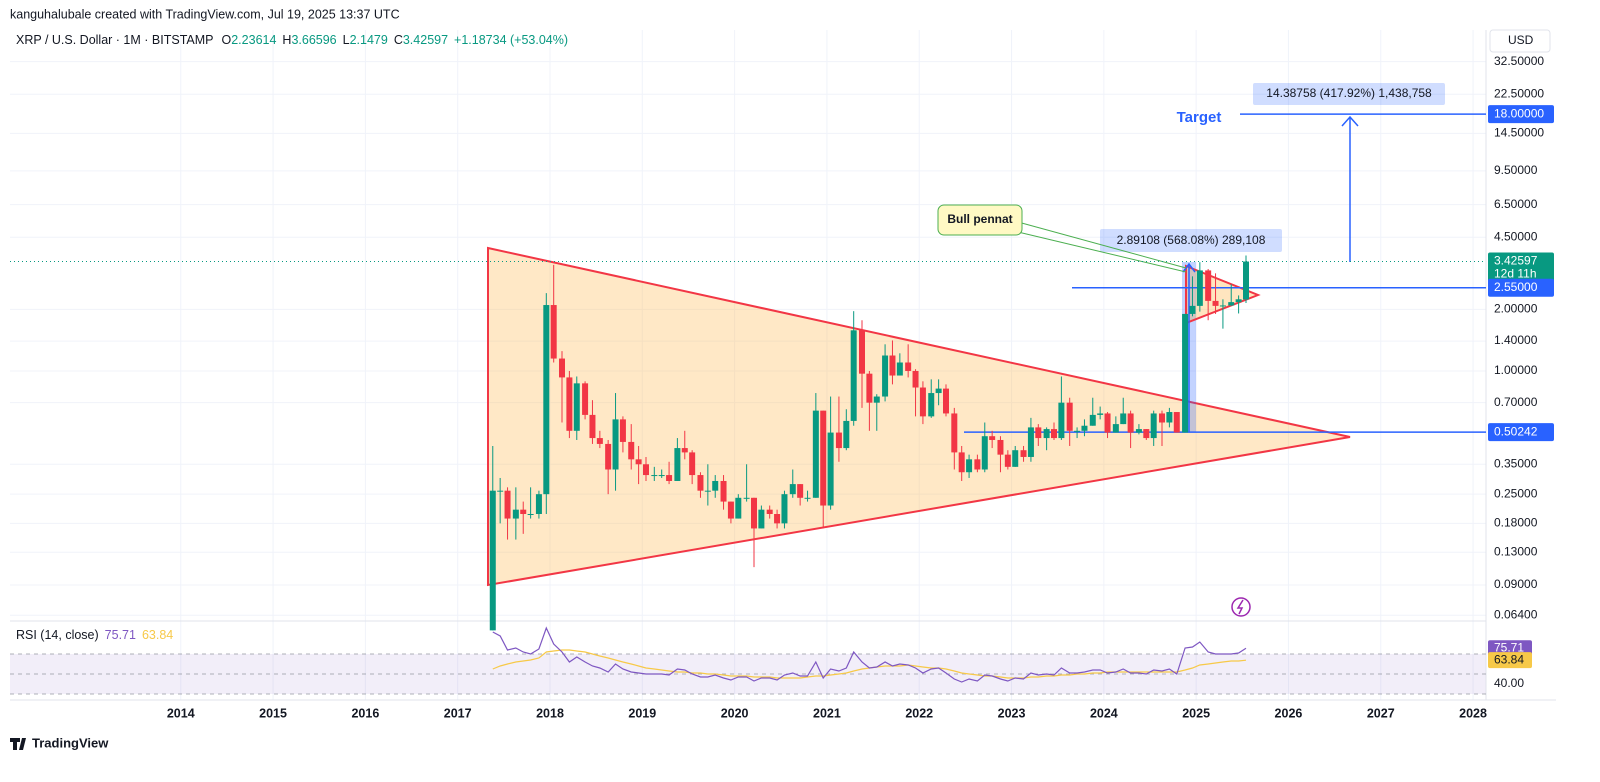 The width and height of the screenshot is (1600, 782). What do you see at coordinates (458, 713) in the screenshot?
I see `x-tick-label: 2017` at bounding box center [458, 713].